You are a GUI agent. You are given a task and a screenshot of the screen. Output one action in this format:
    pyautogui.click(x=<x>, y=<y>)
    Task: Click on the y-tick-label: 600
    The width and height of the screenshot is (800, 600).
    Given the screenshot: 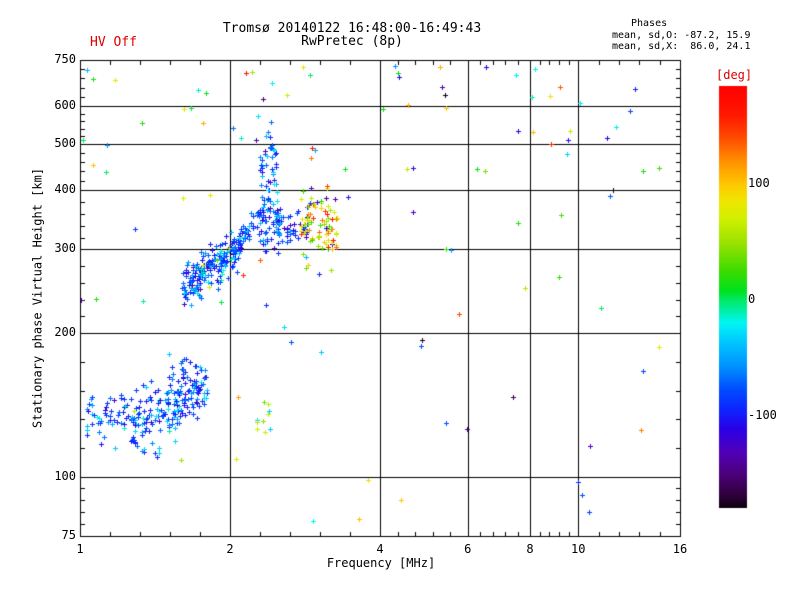 What is the action you would take?
    pyautogui.click(x=65, y=105)
    